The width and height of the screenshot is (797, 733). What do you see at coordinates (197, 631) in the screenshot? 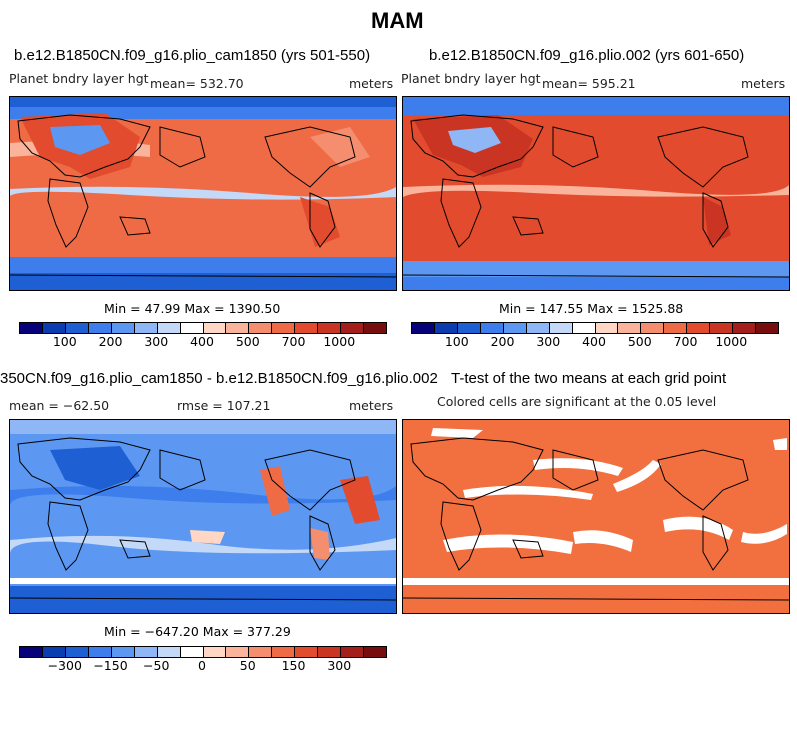
I see `panel3-minmax: Min = −647.20 Max = 377.29` at bounding box center [197, 631].